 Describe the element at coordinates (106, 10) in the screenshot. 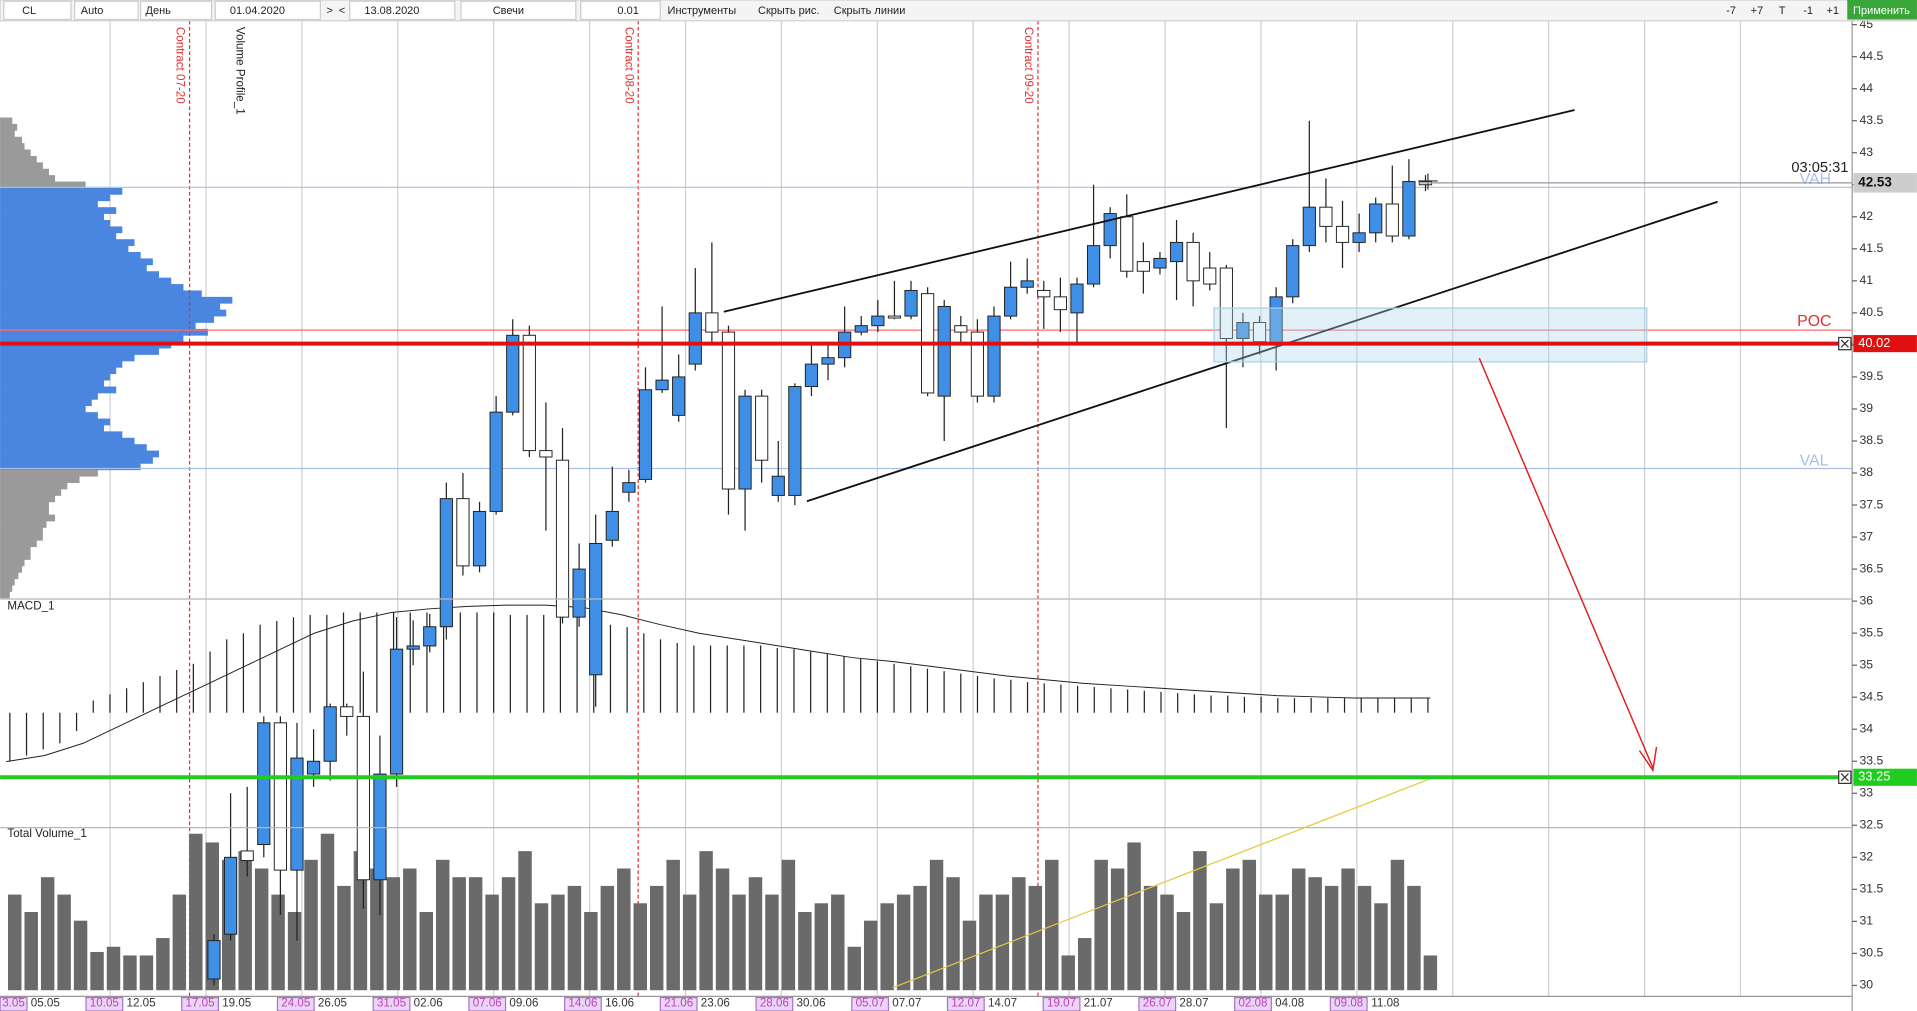

I see `scale-select` at that location.